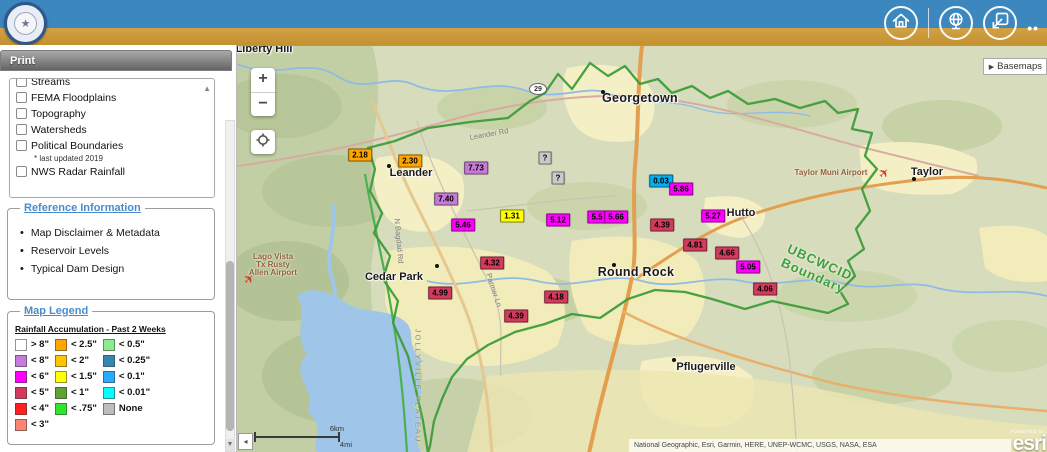 The image size is (1047, 452). What do you see at coordinates (523, 14) in the screenshot?
I see `header-blue-band` at bounding box center [523, 14].